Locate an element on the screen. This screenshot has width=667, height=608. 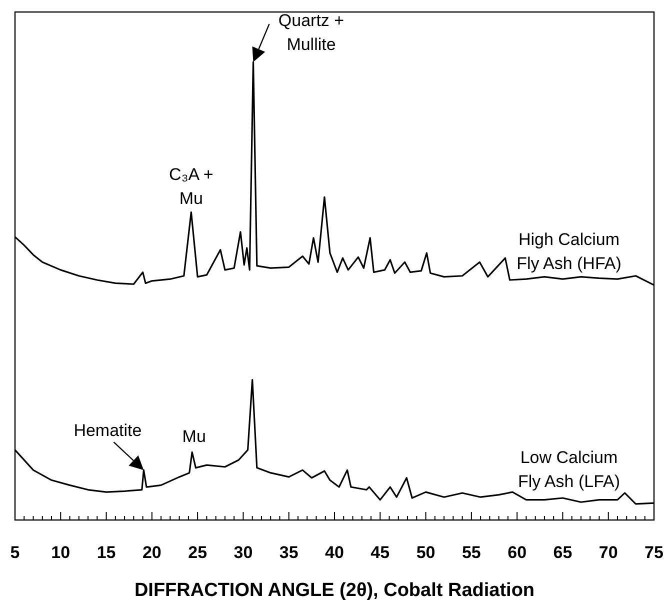
x-tick-label: 20 is located at coordinates (152, 552).